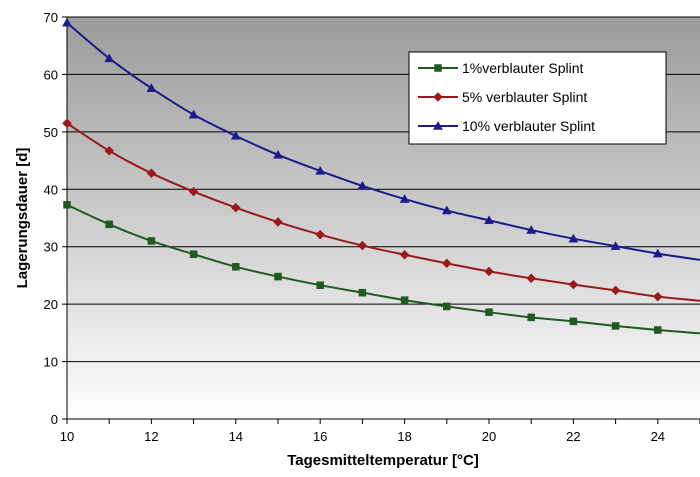  I want to click on legend-label: 1%verblauter Splint, so click(523, 68).